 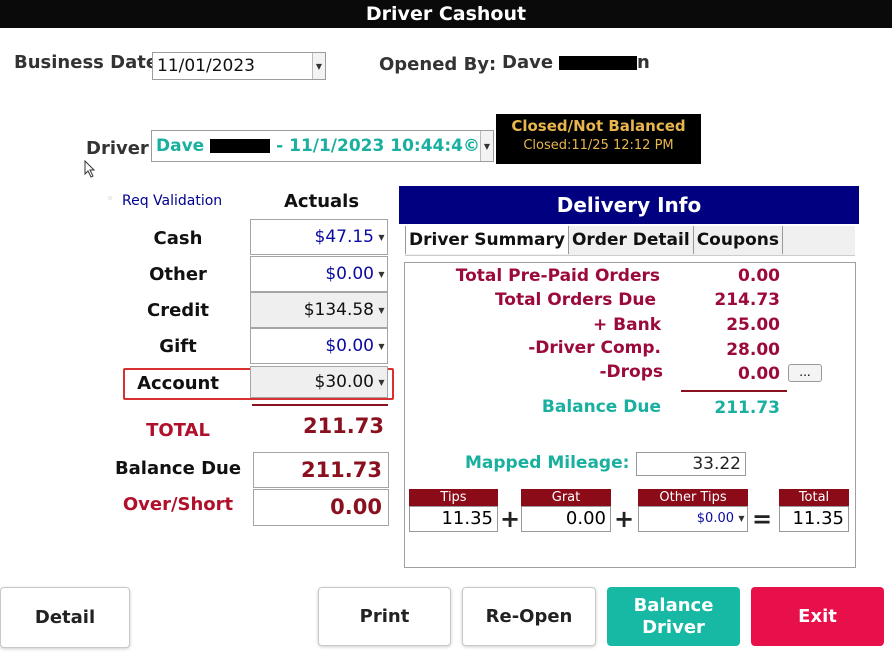 What do you see at coordinates (86, 62) in the screenshot?
I see `business-date-label: Business Date` at bounding box center [86, 62].